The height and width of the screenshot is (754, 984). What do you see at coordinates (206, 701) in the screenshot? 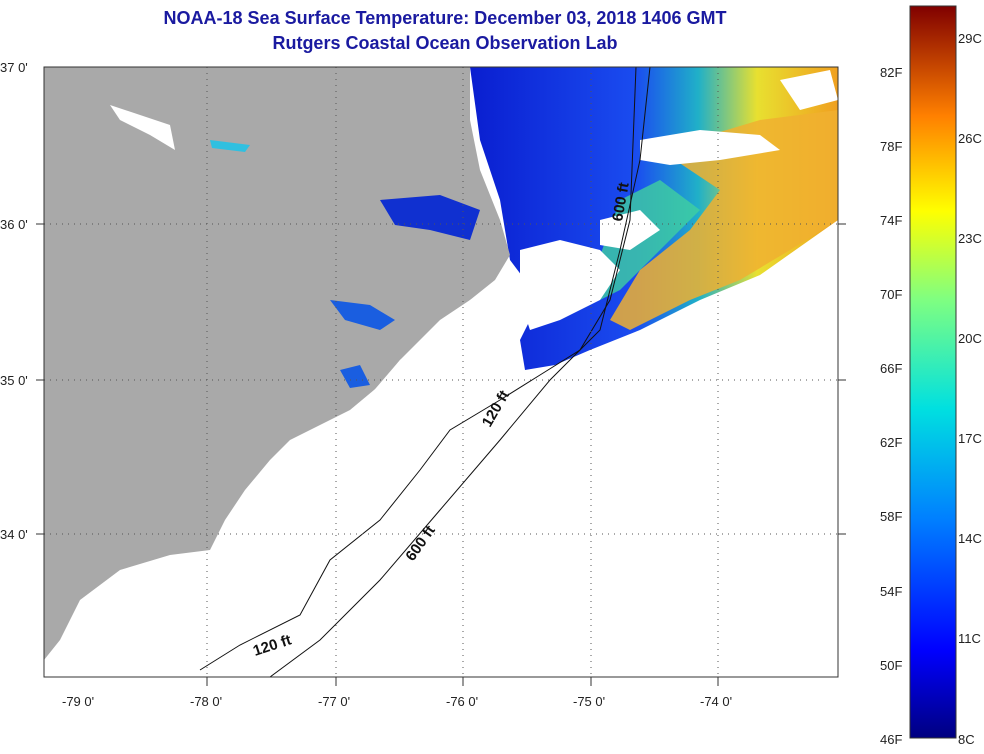
I see `lon-label: -78 0'` at bounding box center [206, 701].